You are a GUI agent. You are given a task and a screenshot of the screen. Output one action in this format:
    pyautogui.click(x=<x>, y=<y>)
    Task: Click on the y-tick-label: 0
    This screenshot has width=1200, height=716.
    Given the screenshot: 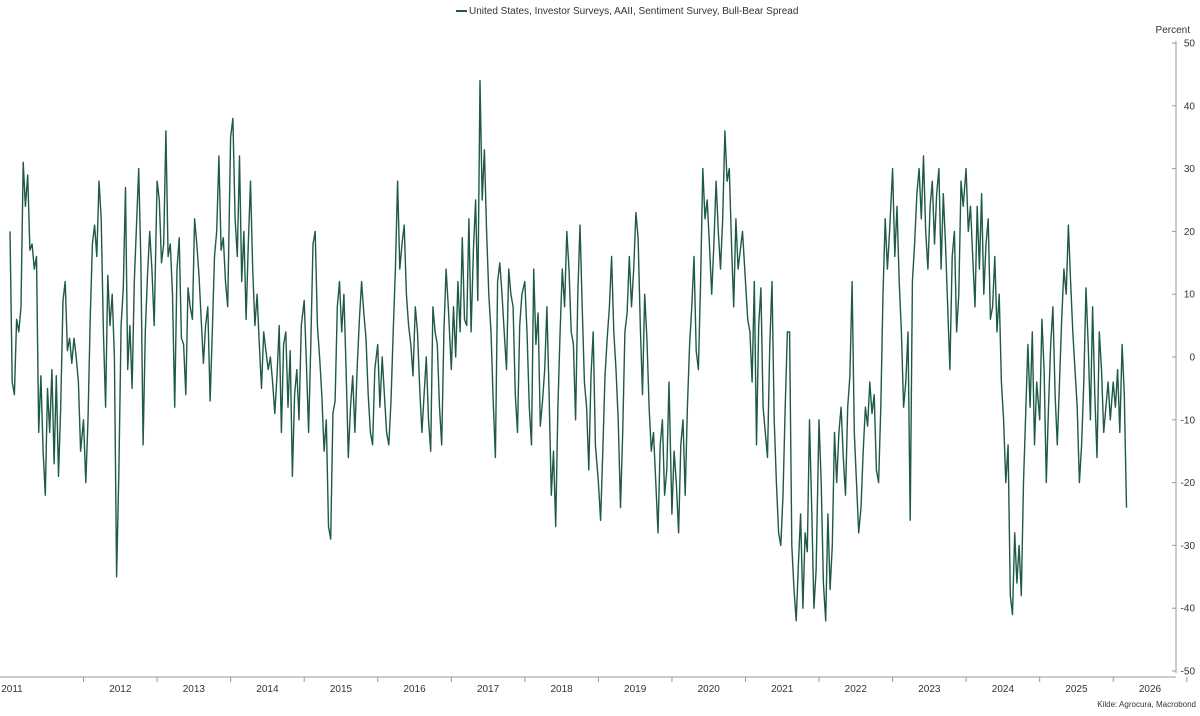 What is the action you would take?
    pyautogui.click(x=1192, y=358)
    